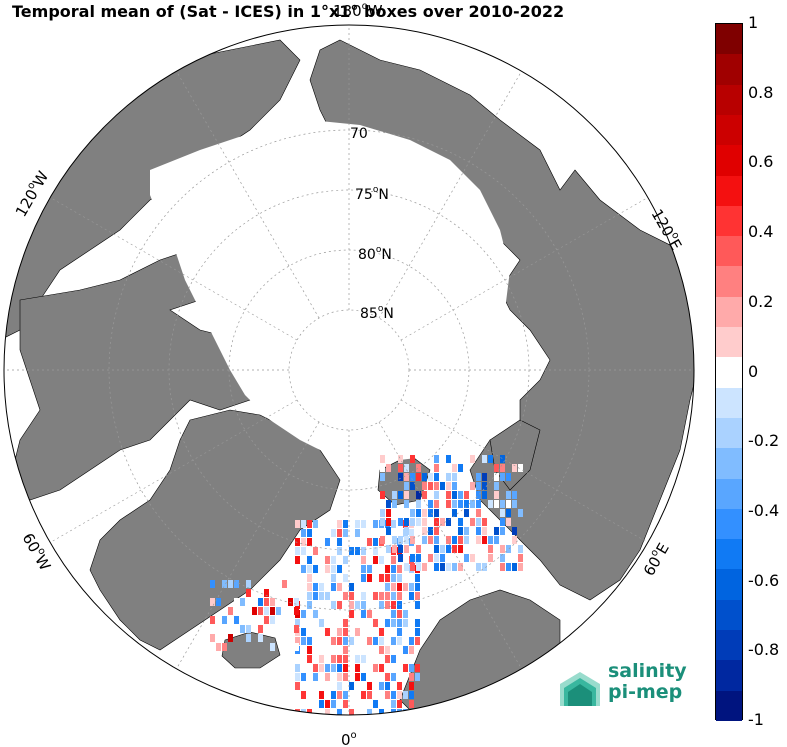  I want to click on salinity-pimep-logo-icon, so click(580, 689).